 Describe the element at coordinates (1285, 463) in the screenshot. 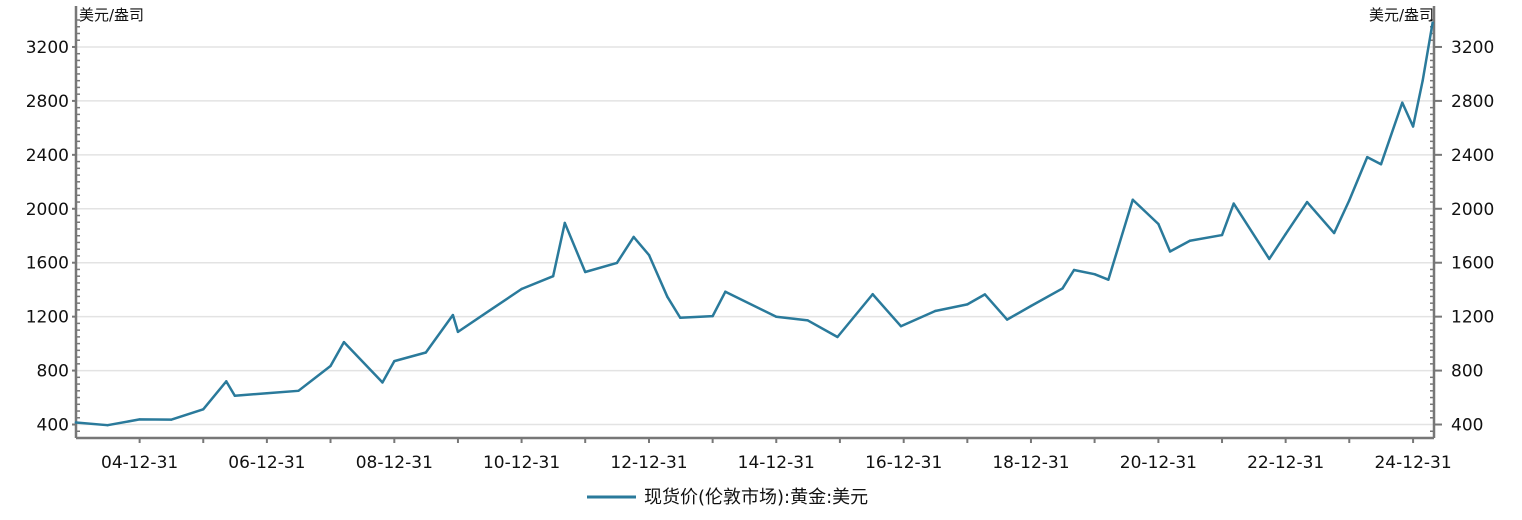

I see `x-tick-label: 22-12-31` at that location.